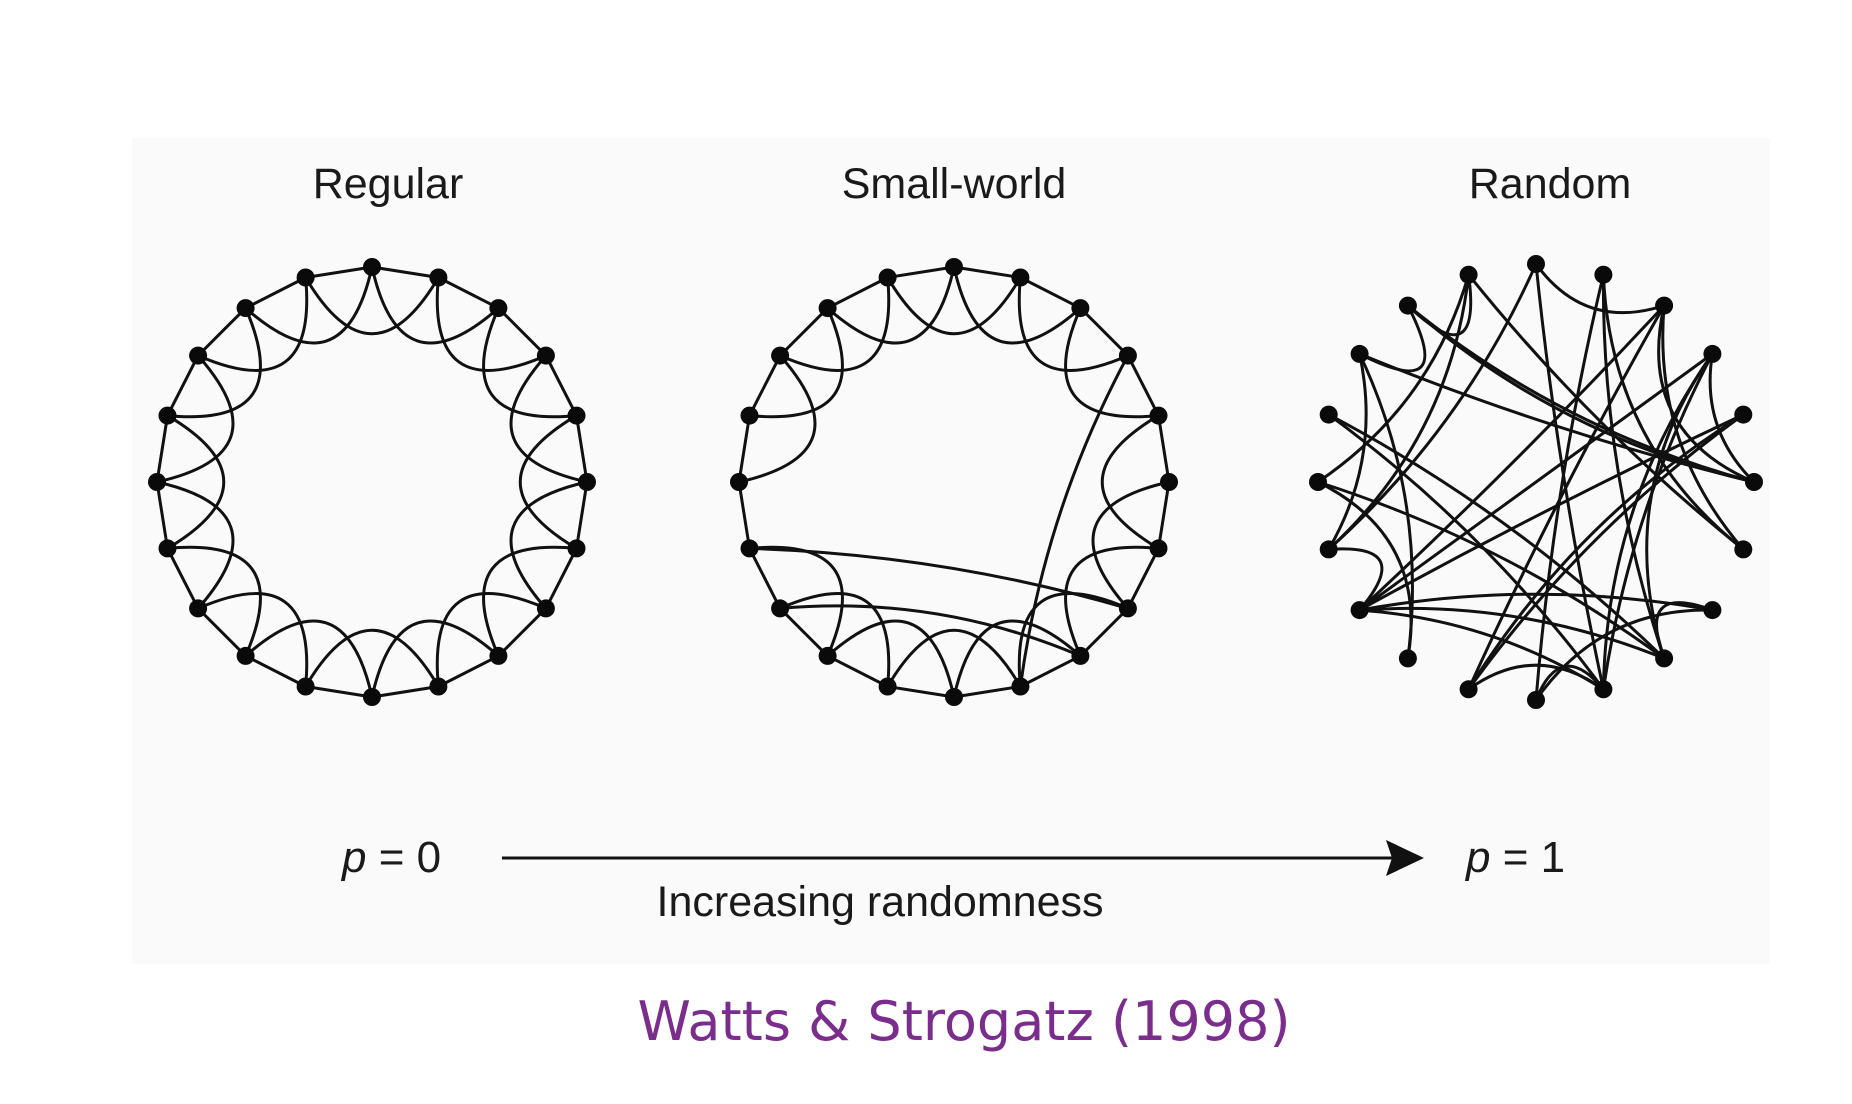 This screenshot has height=1104, width=1852. Describe the element at coordinates (954, 184) in the screenshot. I see `panel-title-small-world: Small-world` at that location.